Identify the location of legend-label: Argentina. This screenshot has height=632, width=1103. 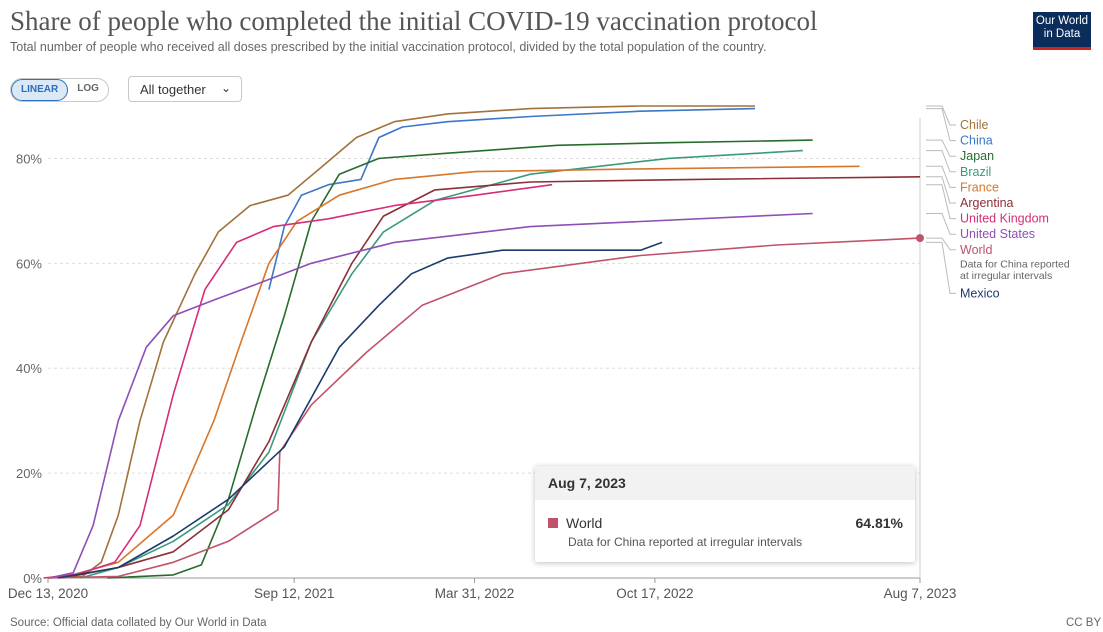
(987, 203).